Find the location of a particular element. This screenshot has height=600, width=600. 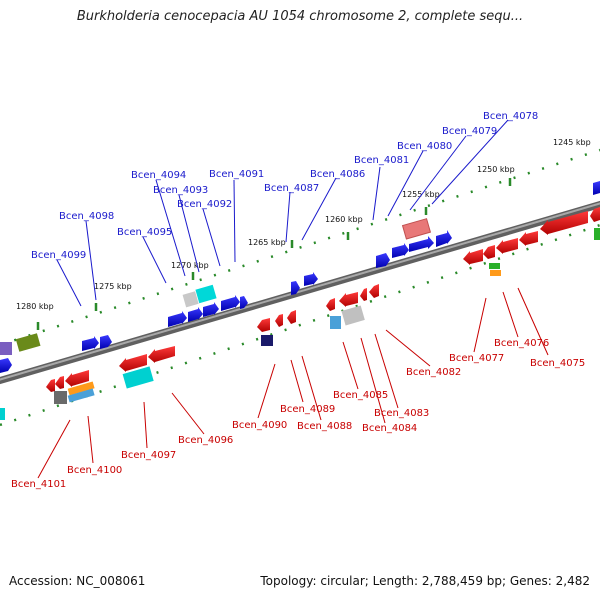

gene-label: Bcen_4081 is located at coordinates (381, 160).